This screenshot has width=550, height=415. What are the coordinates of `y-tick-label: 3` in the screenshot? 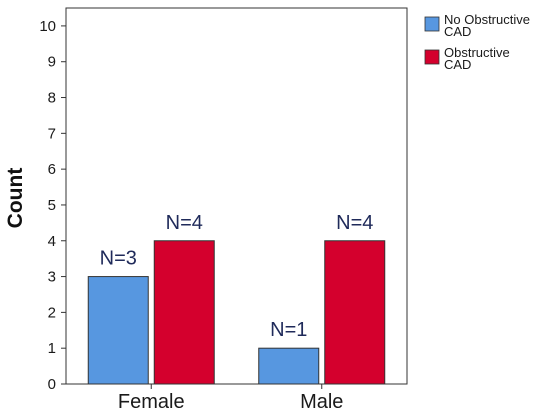 It's located at (52, 277).